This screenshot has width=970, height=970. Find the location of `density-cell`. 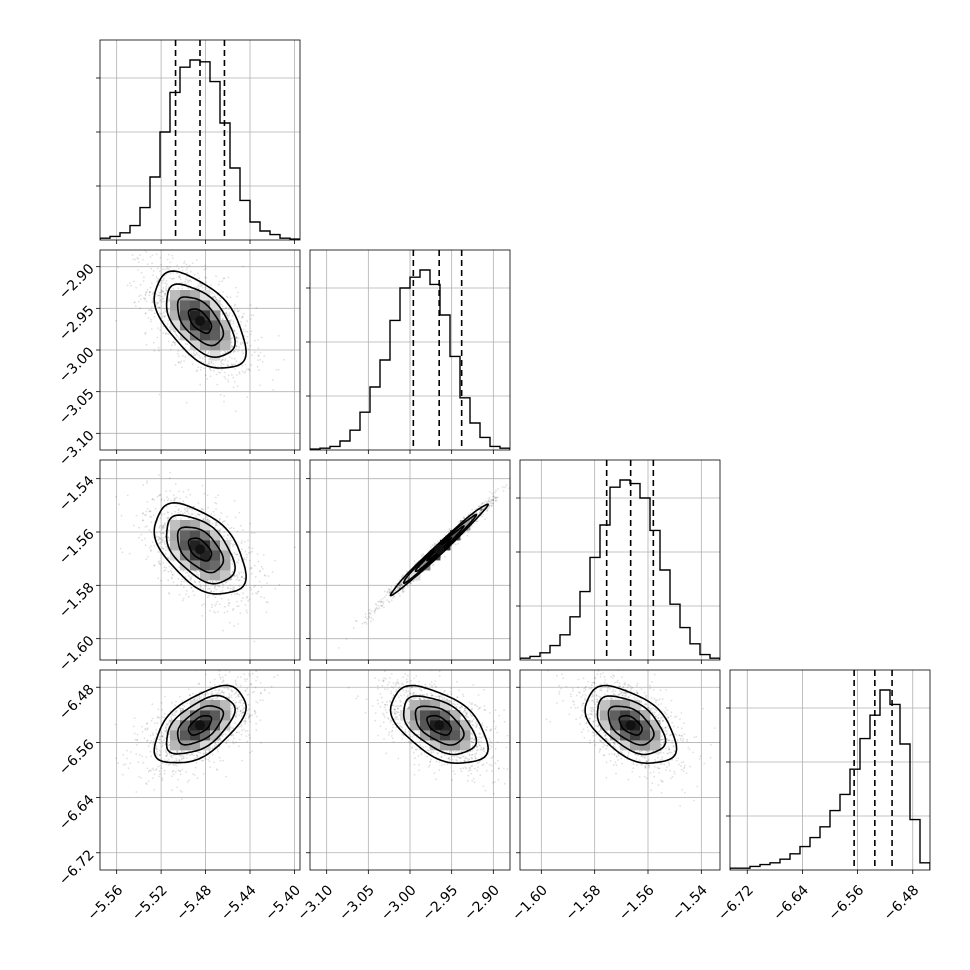

density-cell is located at coordinates (185, 305).